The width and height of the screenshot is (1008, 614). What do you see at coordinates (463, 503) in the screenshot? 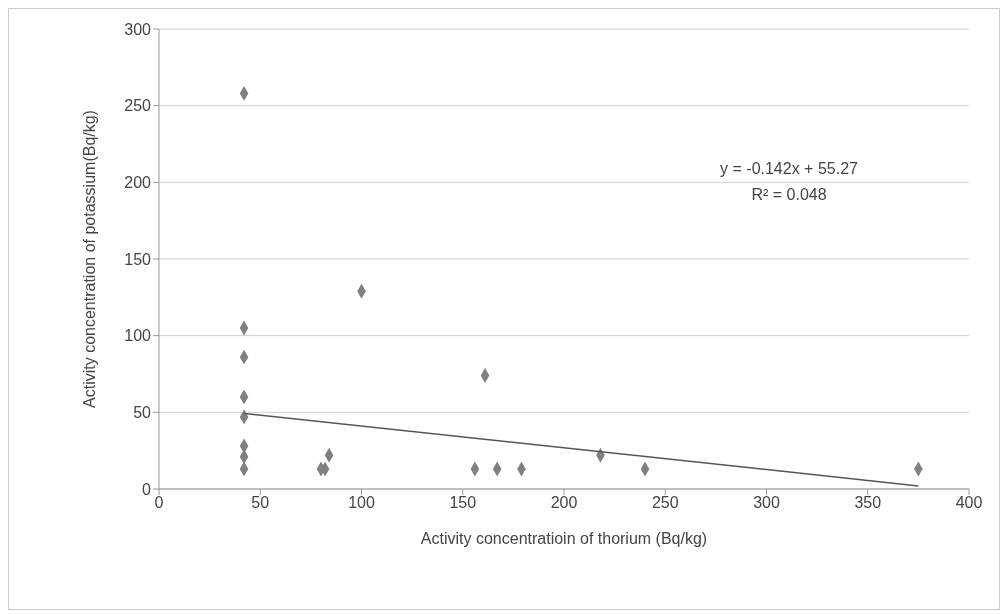
I see `x-tick-label: 150` at bounding box center [463, 503].